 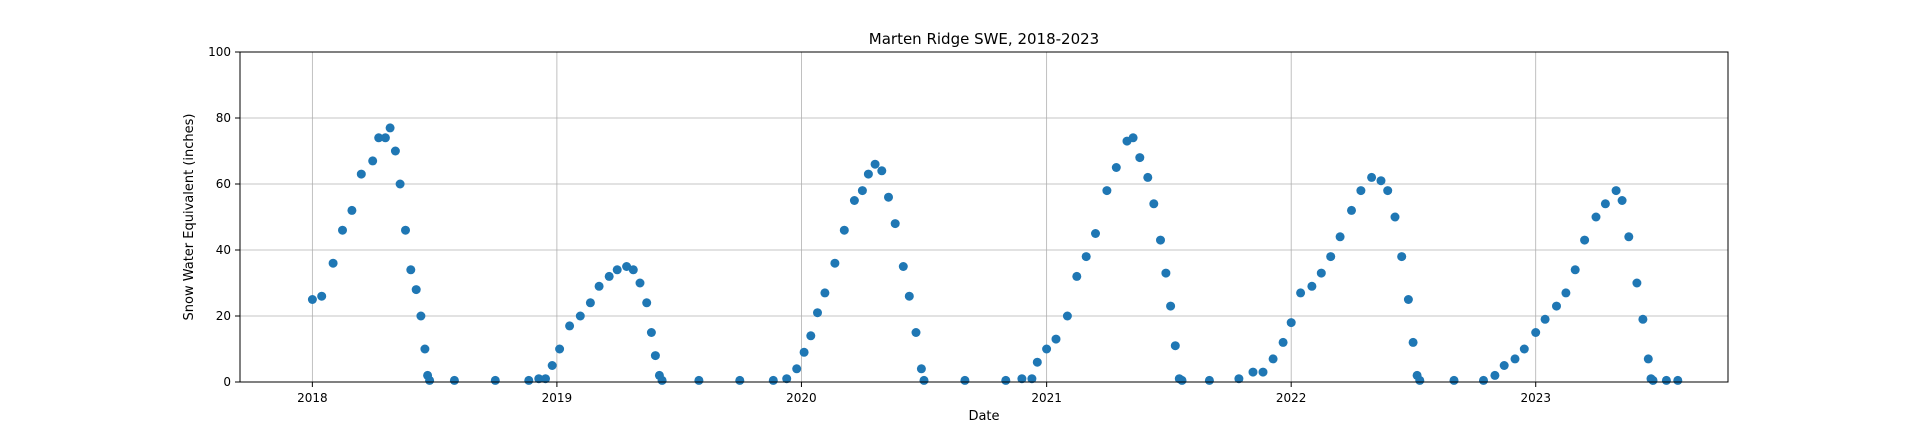 What do you see at coordinates (223, 250) in the screenshot?
I see `y-tick-label: 40` at bounding box center [223, 250].